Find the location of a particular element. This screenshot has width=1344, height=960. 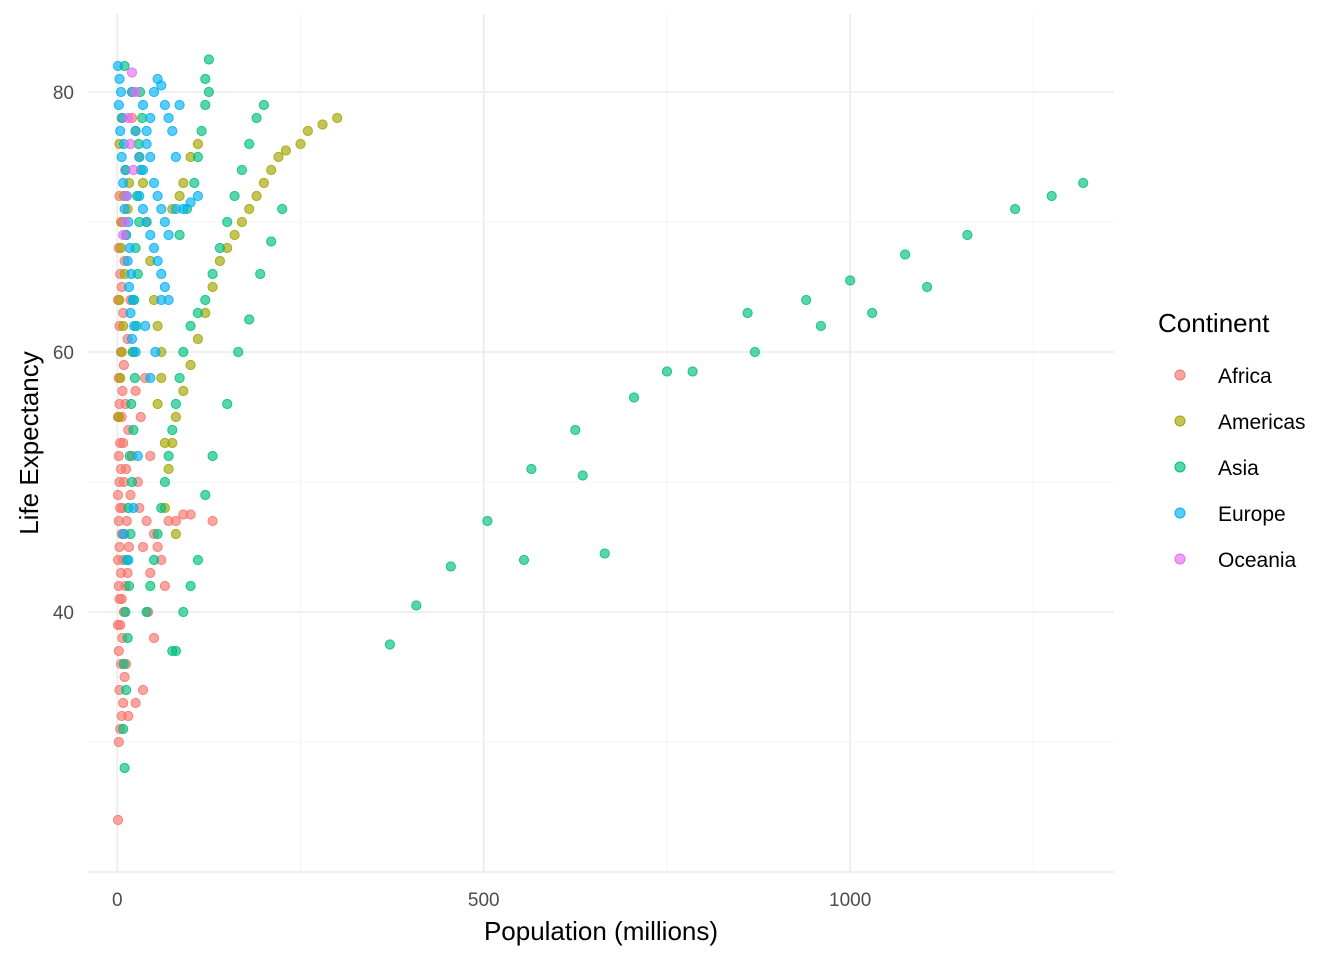

legend-key-asia is located at coordinates (1180, 467).